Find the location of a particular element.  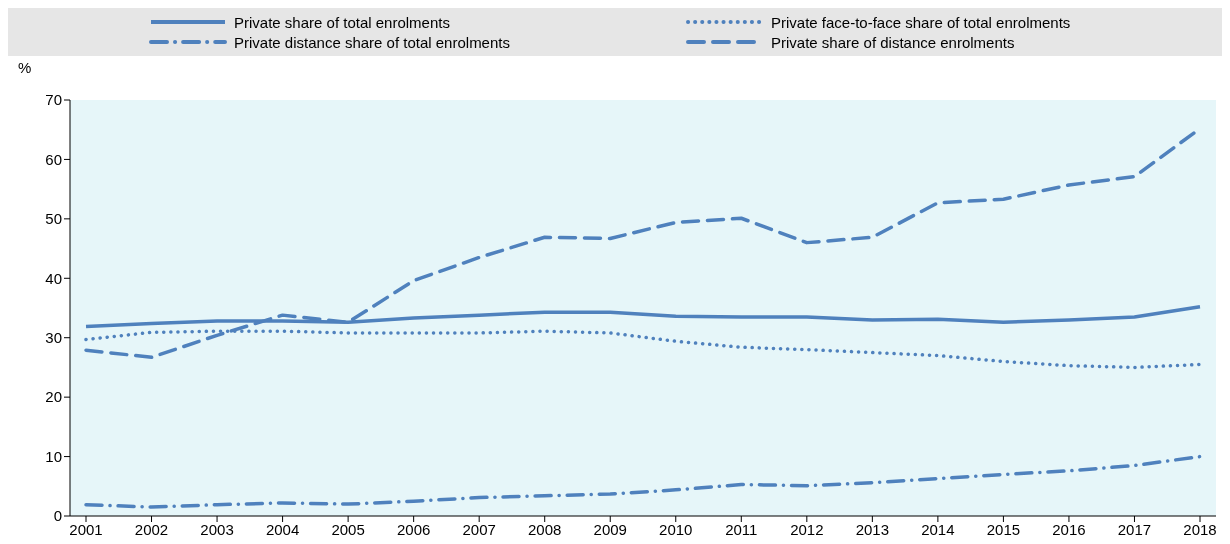

x-tick-label: 2005 is located at coordinates (348, 529).